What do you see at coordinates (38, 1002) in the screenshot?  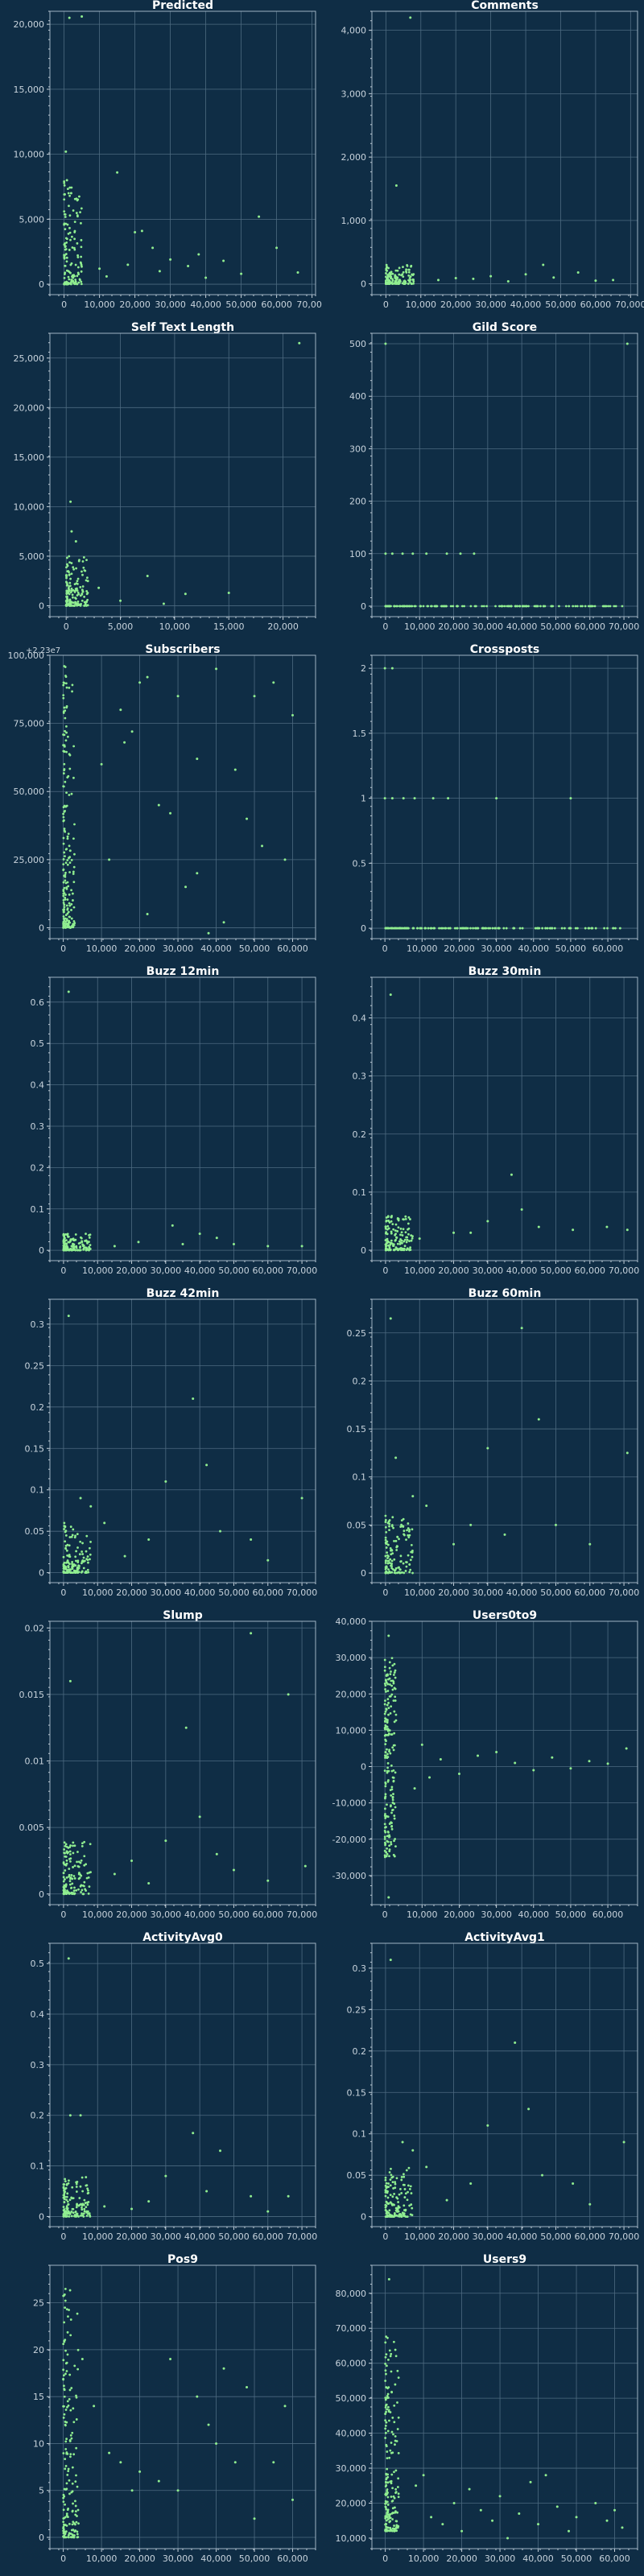 I see `y-tick-label: 0.6` at bounding box center [38, 1002].